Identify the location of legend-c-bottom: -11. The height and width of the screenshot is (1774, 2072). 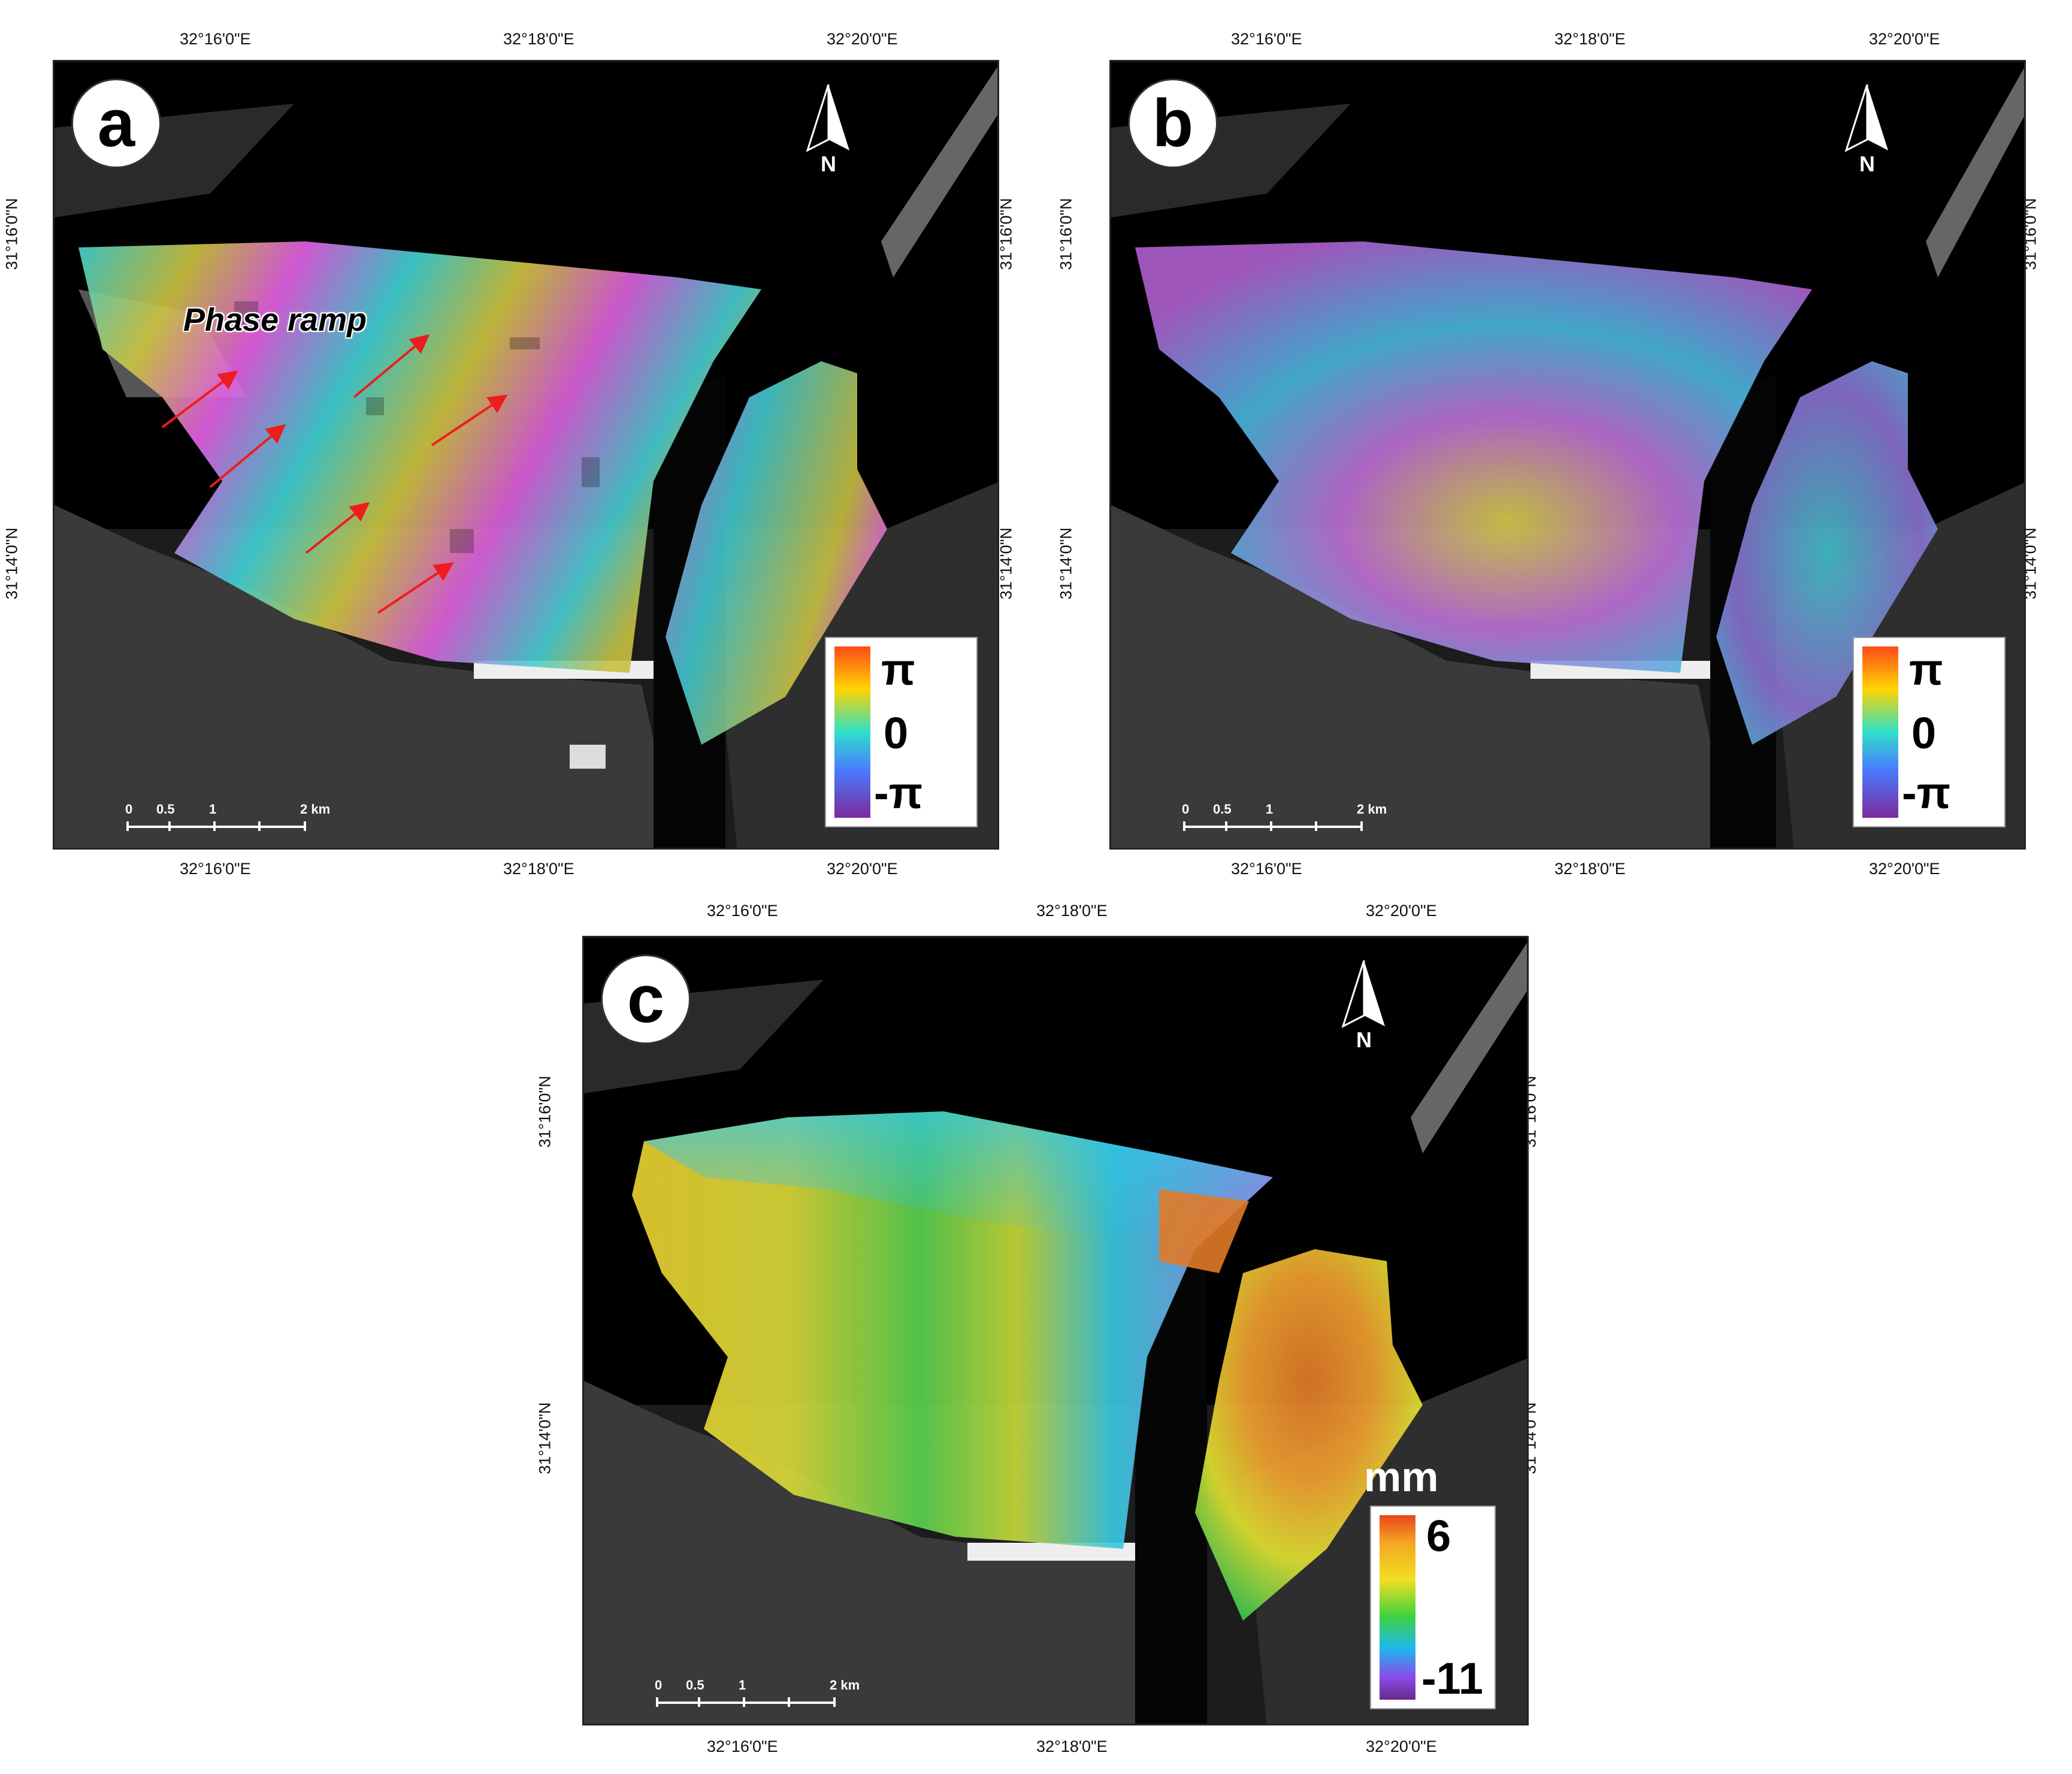
(1452, 1678).